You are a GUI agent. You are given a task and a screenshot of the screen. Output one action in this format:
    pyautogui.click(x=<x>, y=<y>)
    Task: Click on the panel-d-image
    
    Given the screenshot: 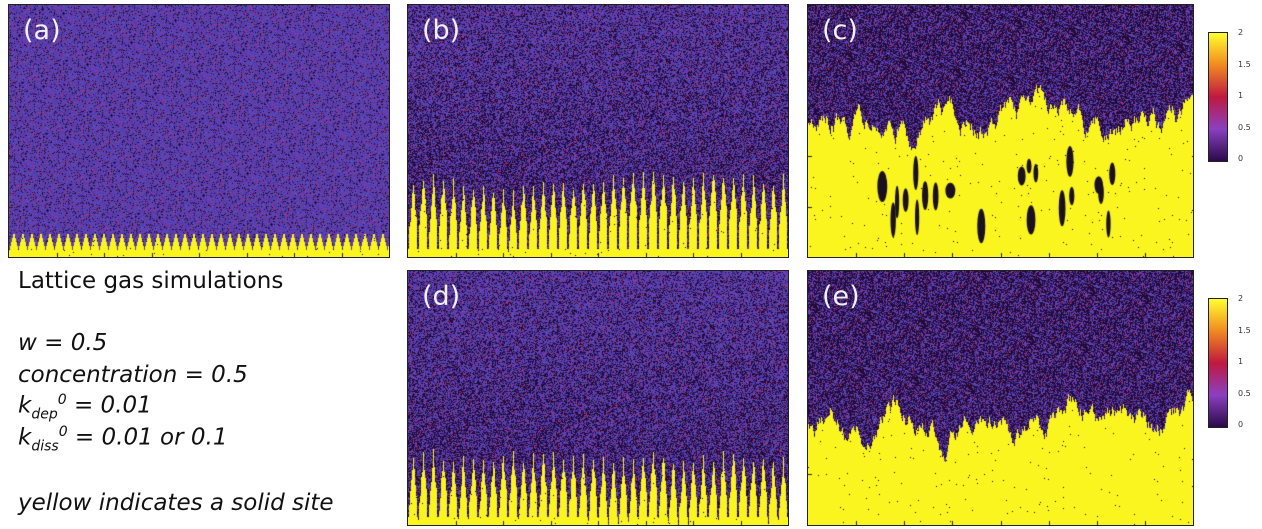 What is the action you would take?
    pyautogui.click(x=598, y=398)
    